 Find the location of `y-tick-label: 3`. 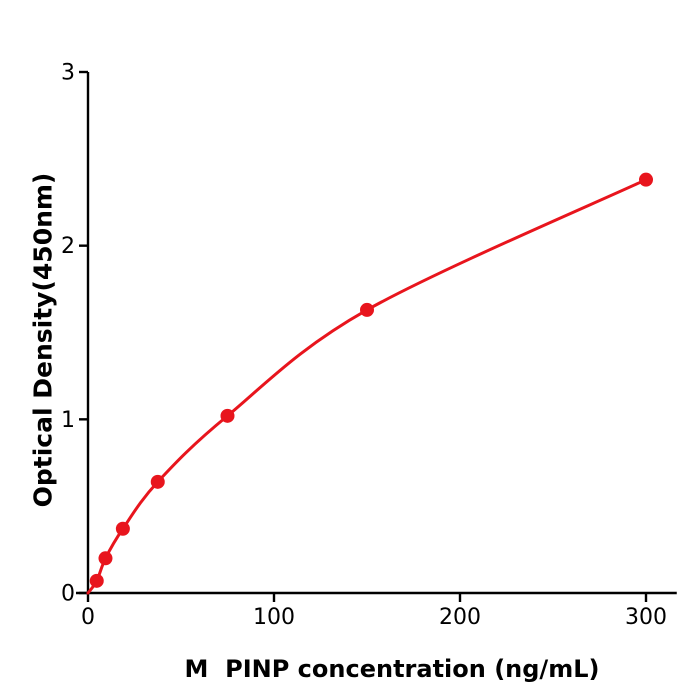

y-tick-label: 3 is located at coordinates (68, 72).